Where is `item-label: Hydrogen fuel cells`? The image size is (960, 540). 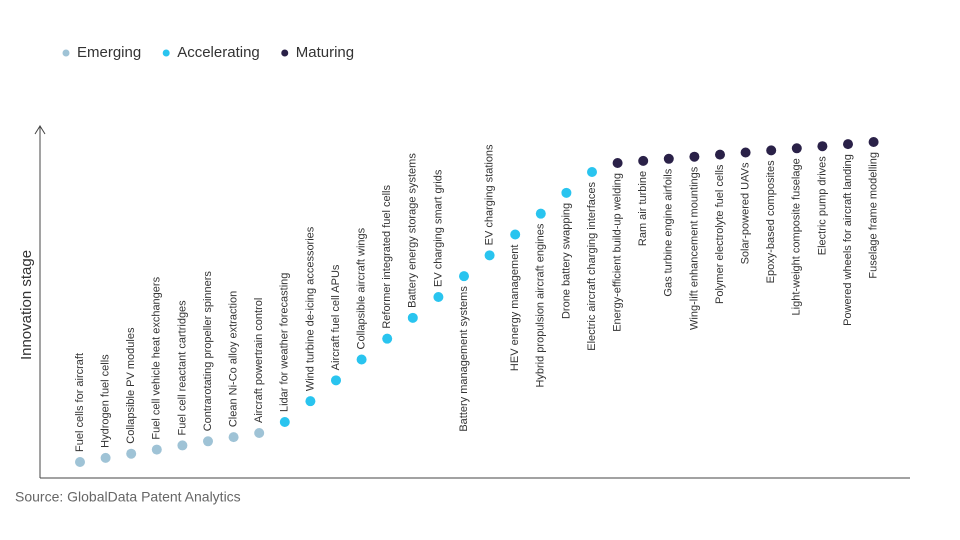 item-label: Hydrogen fuel cells is located at coordinates (106, 401).